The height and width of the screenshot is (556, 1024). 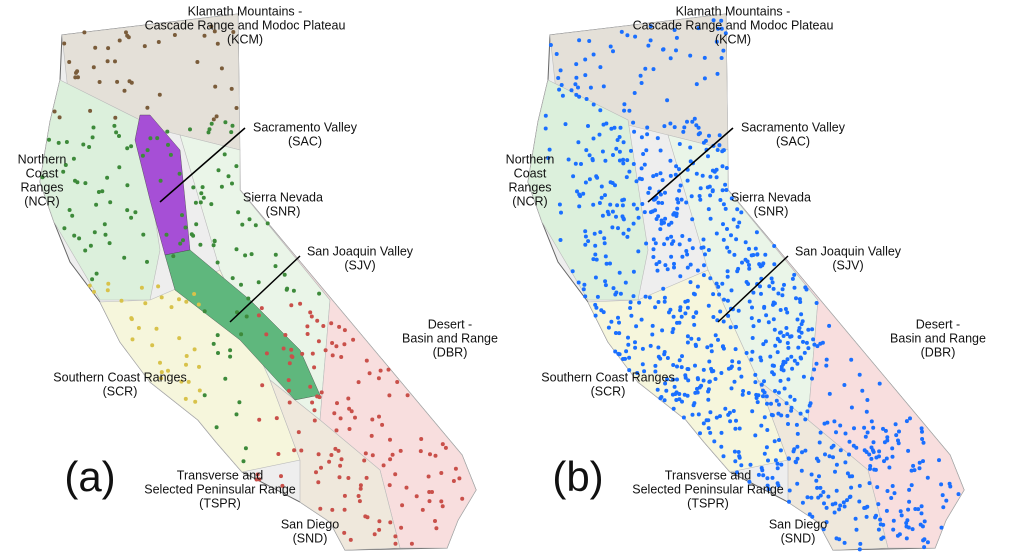 I want to click on region-label: (TSPR), so click(x=220, y=503).